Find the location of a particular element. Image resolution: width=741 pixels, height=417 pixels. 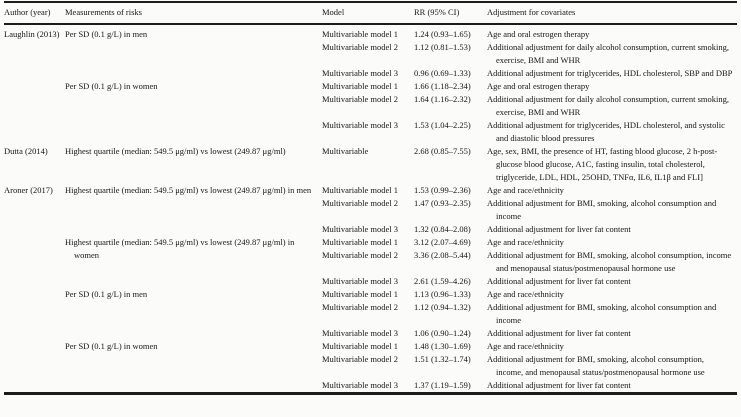

rr-value-cell: 2.61 (1.59–4.26) is located at coordinates (442, 281).